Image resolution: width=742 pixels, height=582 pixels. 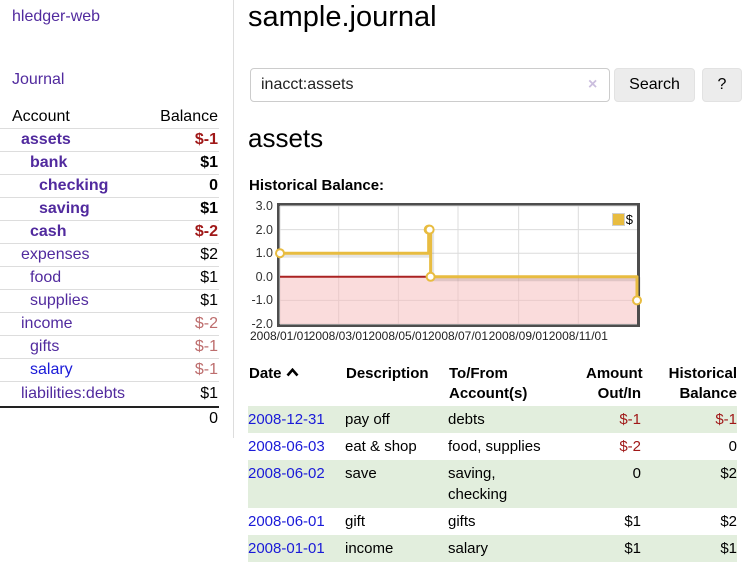 What do you see at coordinates (41, 116) in the screenshot?
I see `accounts-col-header: Account` at bounding box center [41, 116].